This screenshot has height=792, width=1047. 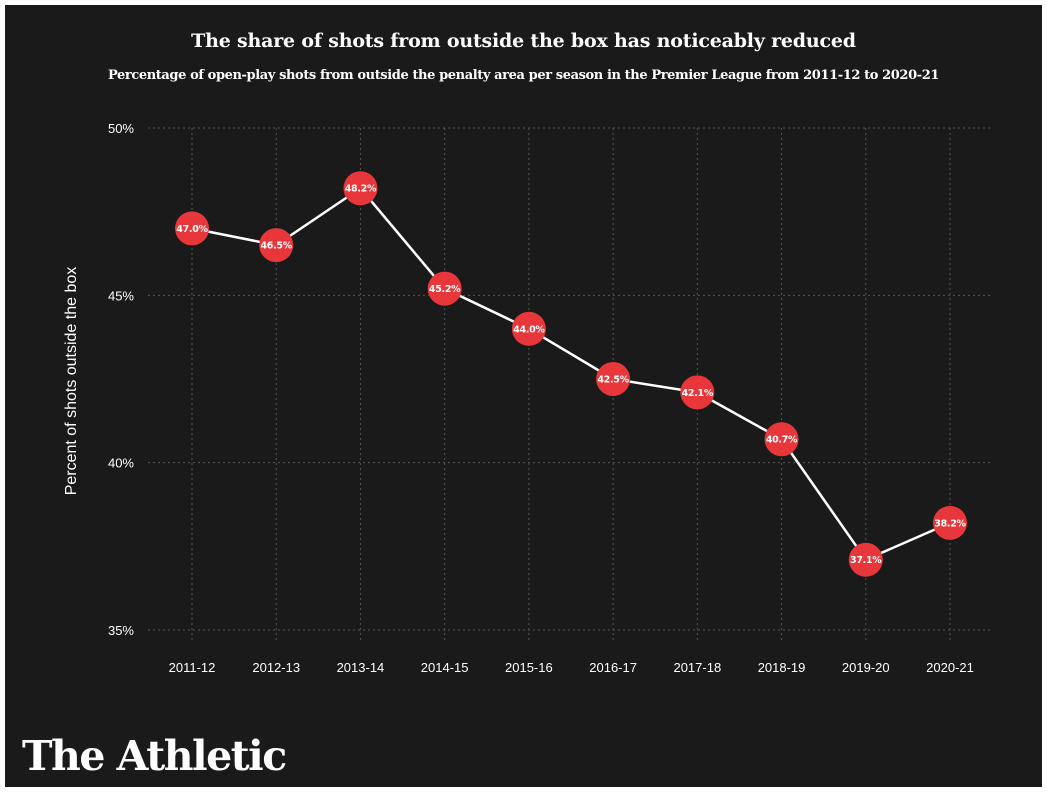 I want to click on data-label: 37.1%, so click(x=866, y=560).